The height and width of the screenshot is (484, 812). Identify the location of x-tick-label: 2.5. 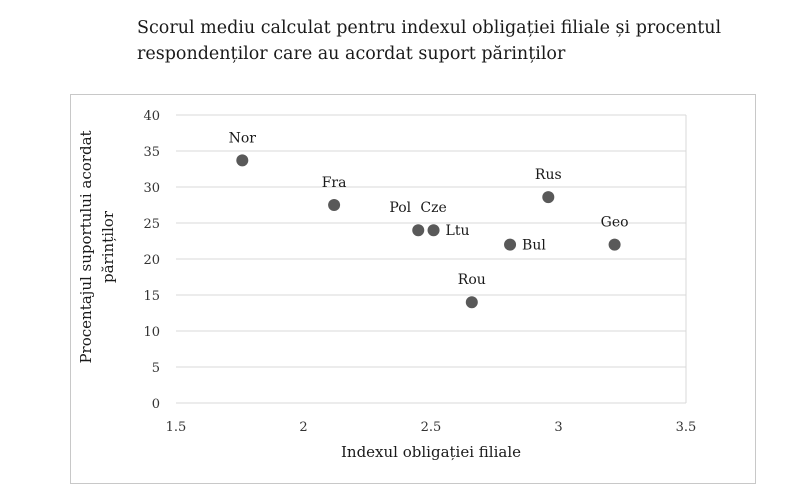
(431, 427).